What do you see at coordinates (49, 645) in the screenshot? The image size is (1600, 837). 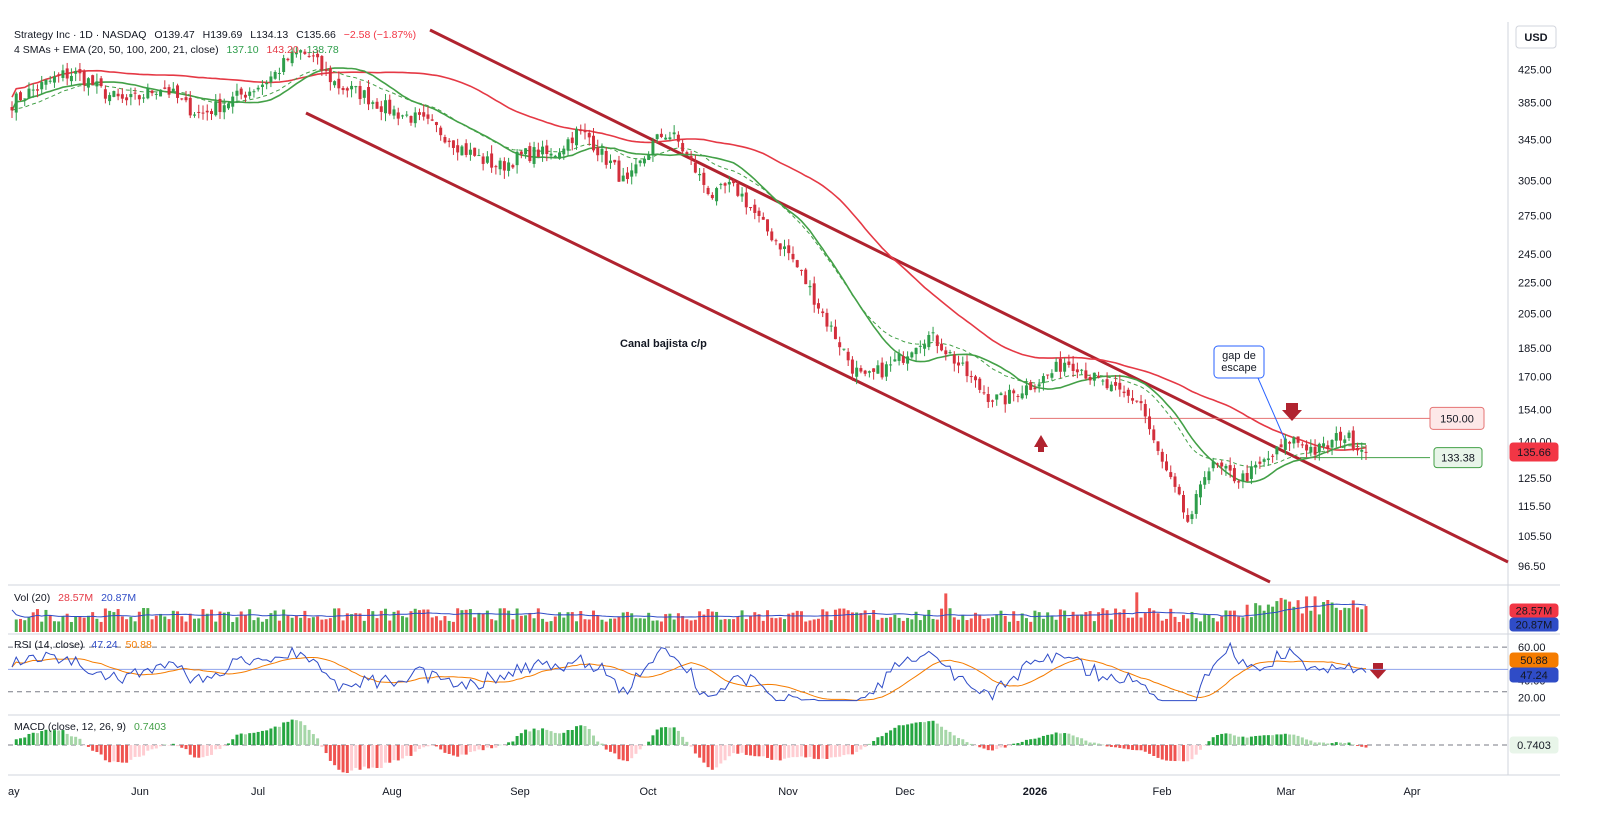 I see `rsi-label: RSI (14, close)` at bounding box center [49, 645].